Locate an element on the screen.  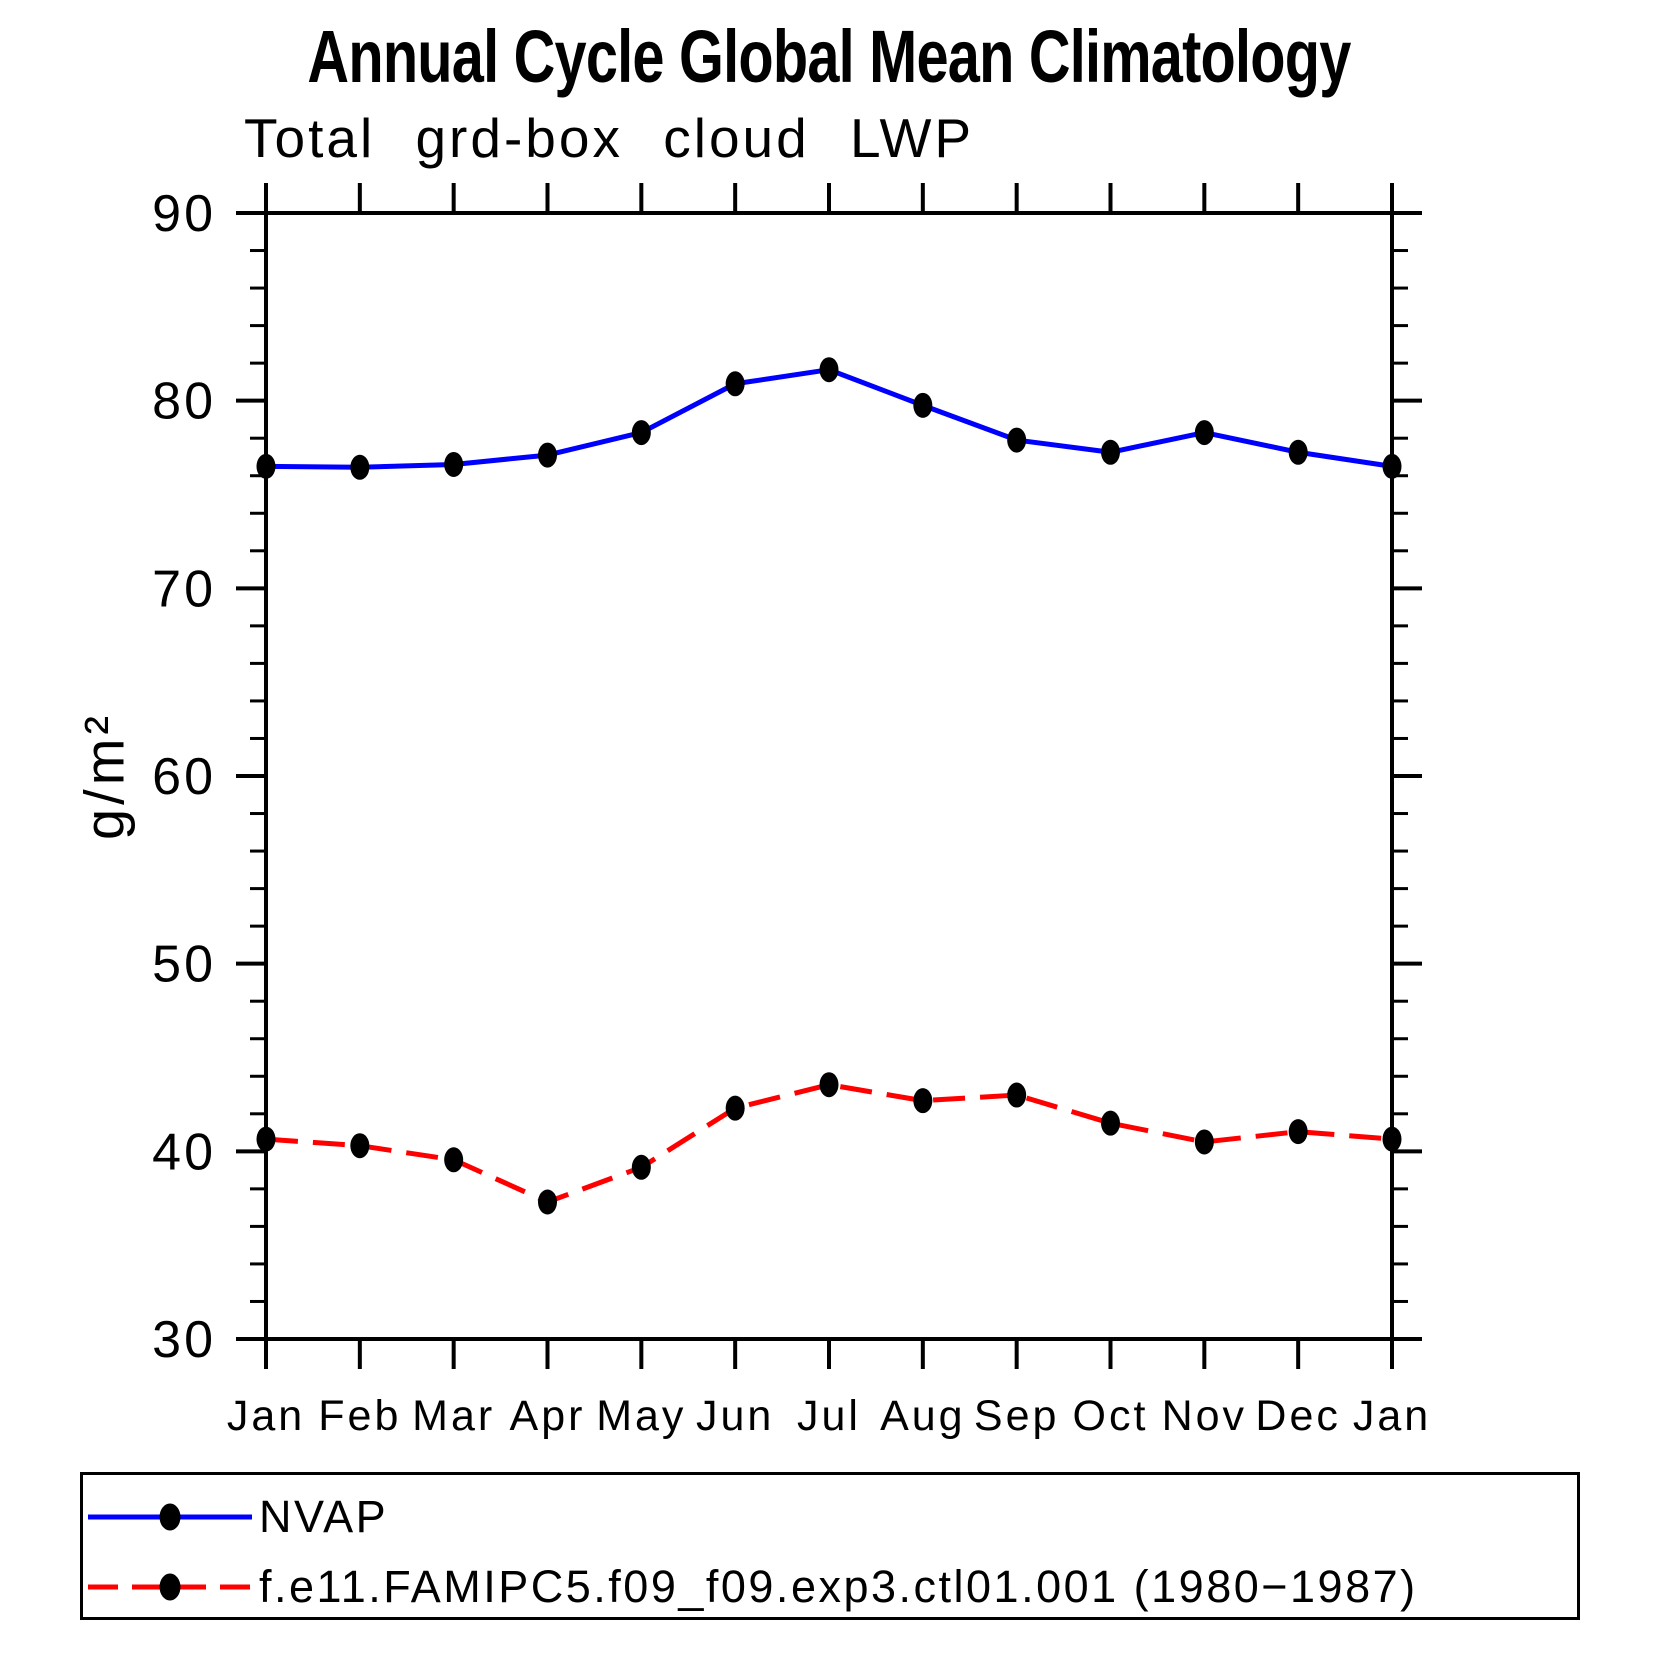
model-series is located at coordinates (829, 1143).